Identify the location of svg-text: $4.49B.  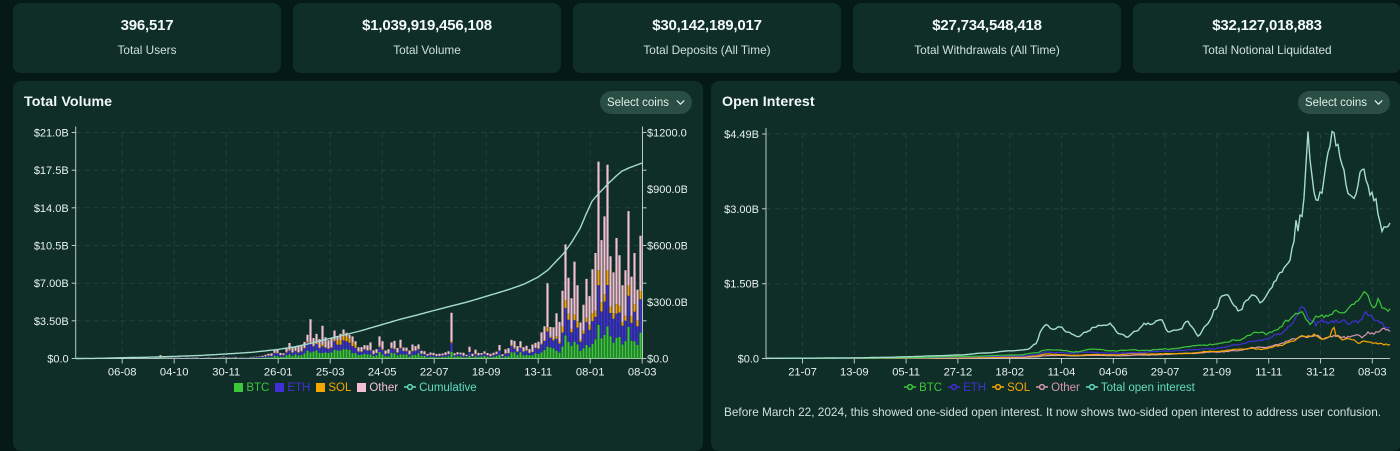
(741, 135).